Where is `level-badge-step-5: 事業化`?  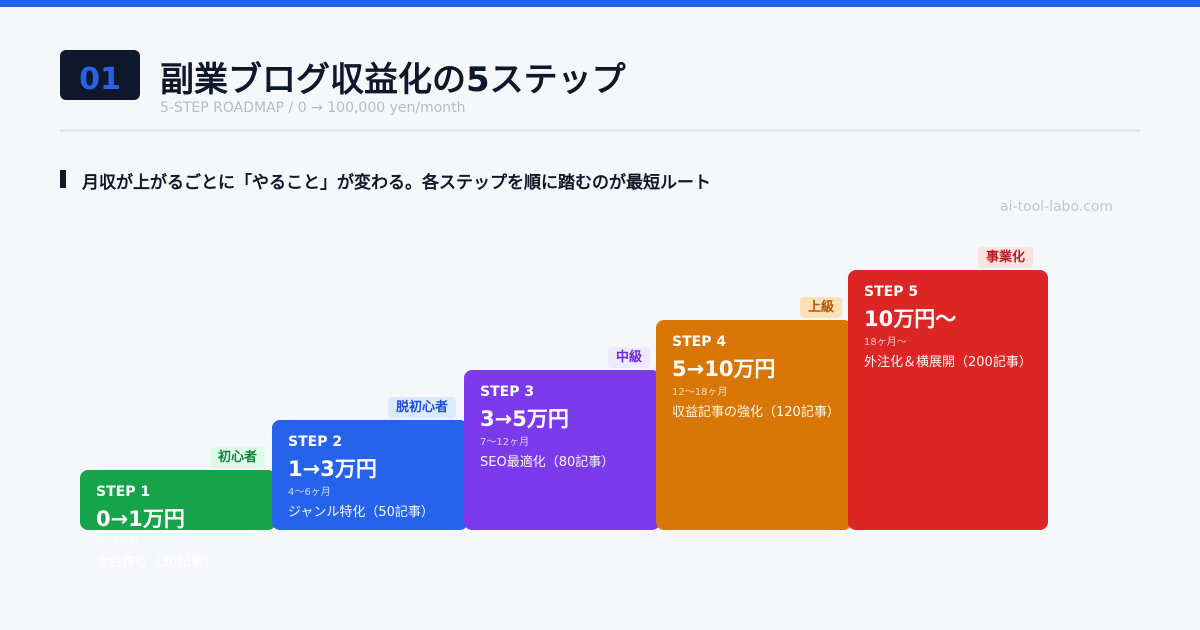
level-badge-step-5: 事業化 is located at coordinates (1006, 257).